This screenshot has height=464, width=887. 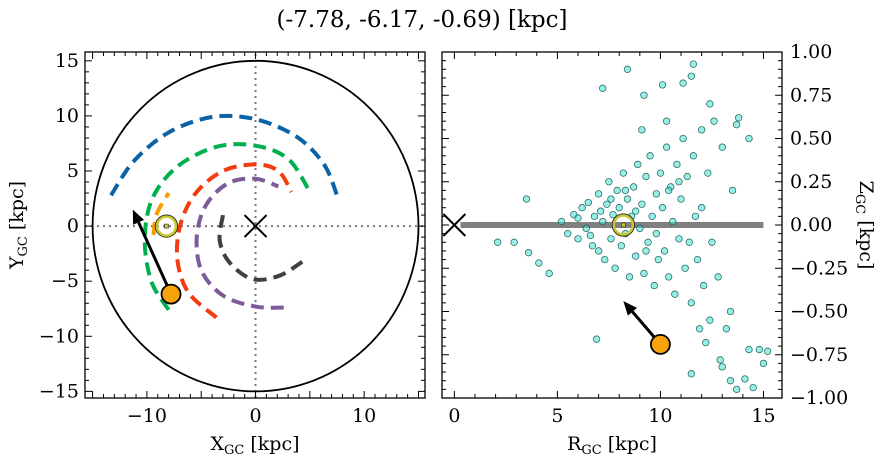 I want to click on y-axis-label: ZGC [kpc], so click(x=864, y=225).